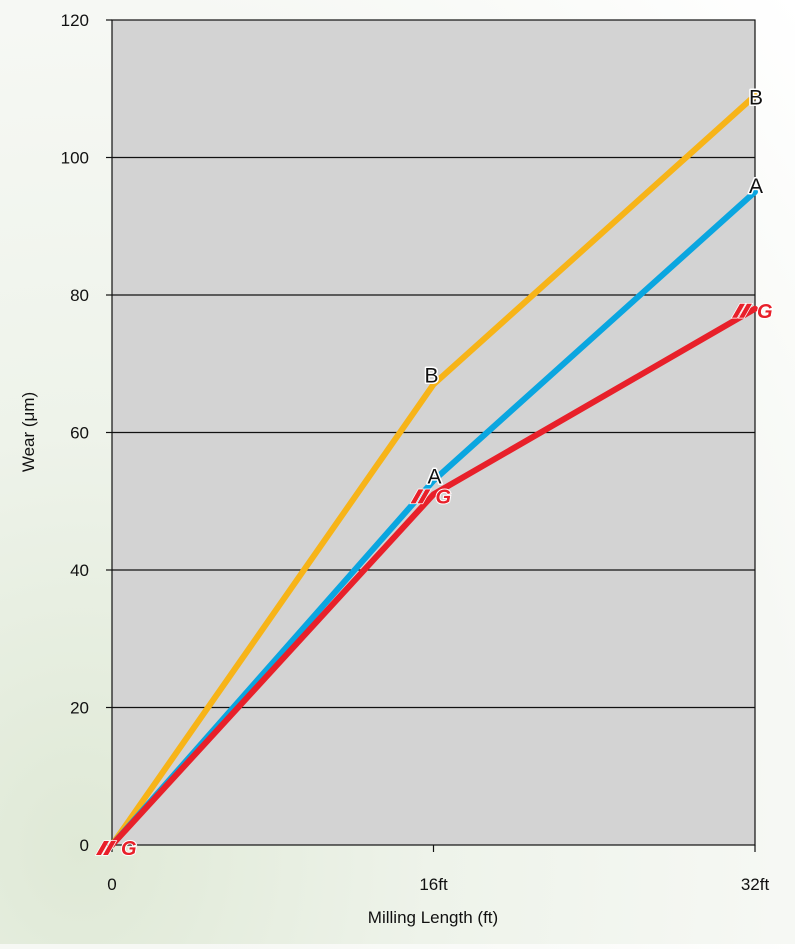 The image size is (795, 949). Describe the element at coordinates (756, 98) in the screenshot. I see `label-b-end: B` at that location.